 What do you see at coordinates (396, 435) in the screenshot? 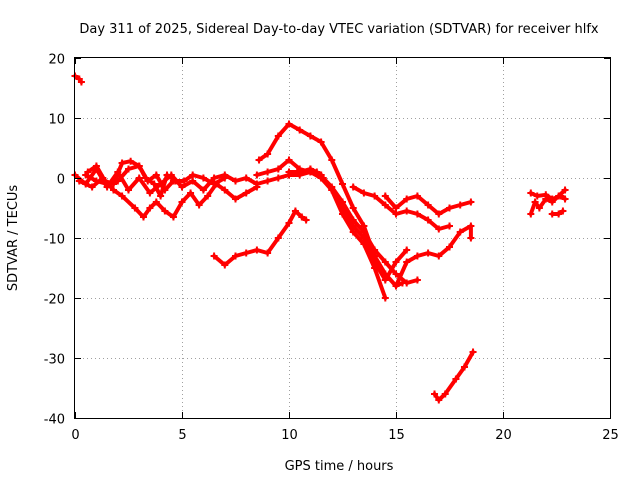
I see `x-tick-label: 15` at bounding box center [396, 435].